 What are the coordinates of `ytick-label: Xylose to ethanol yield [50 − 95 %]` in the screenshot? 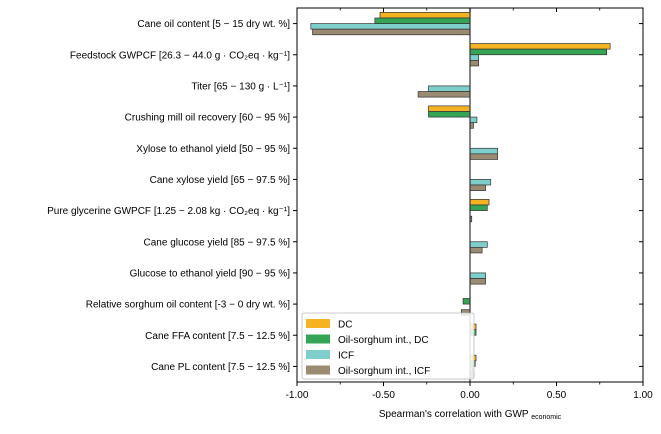 It's located at (213, 149).